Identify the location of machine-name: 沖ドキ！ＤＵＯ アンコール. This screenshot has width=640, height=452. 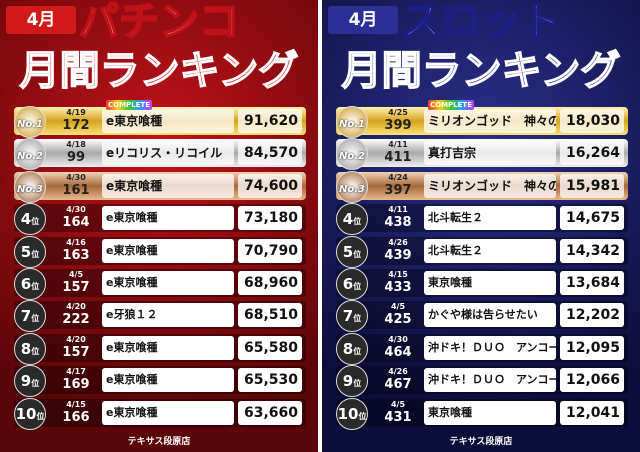
(490, 347).